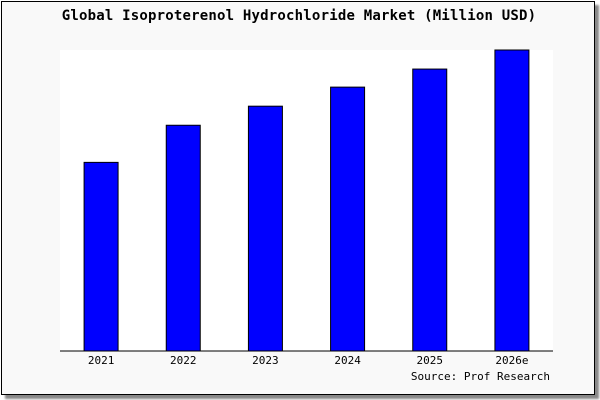 Image resolution: width=600 pixels, height=400 pixels. Describe the element at coordinates (347, 360) in the screenshot. I see `x-tick-label: 2024` at that location.